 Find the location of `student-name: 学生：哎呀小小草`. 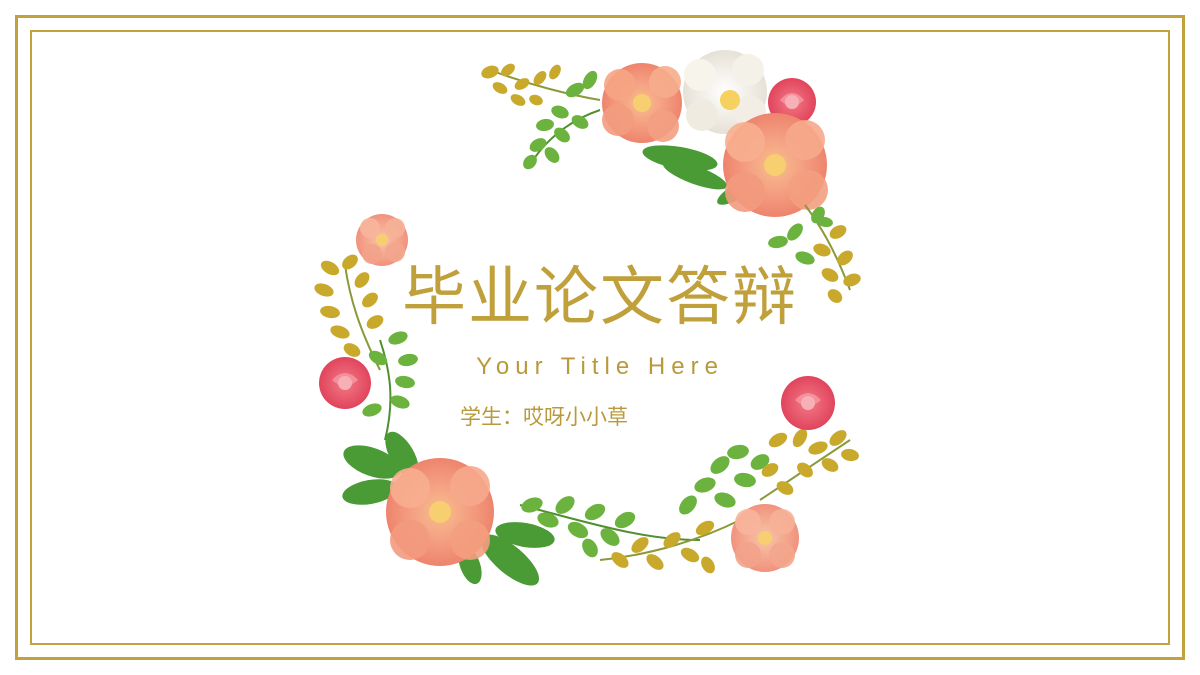

student-name: 学生：哎呀小小草 is located at coordinates (544, 417).